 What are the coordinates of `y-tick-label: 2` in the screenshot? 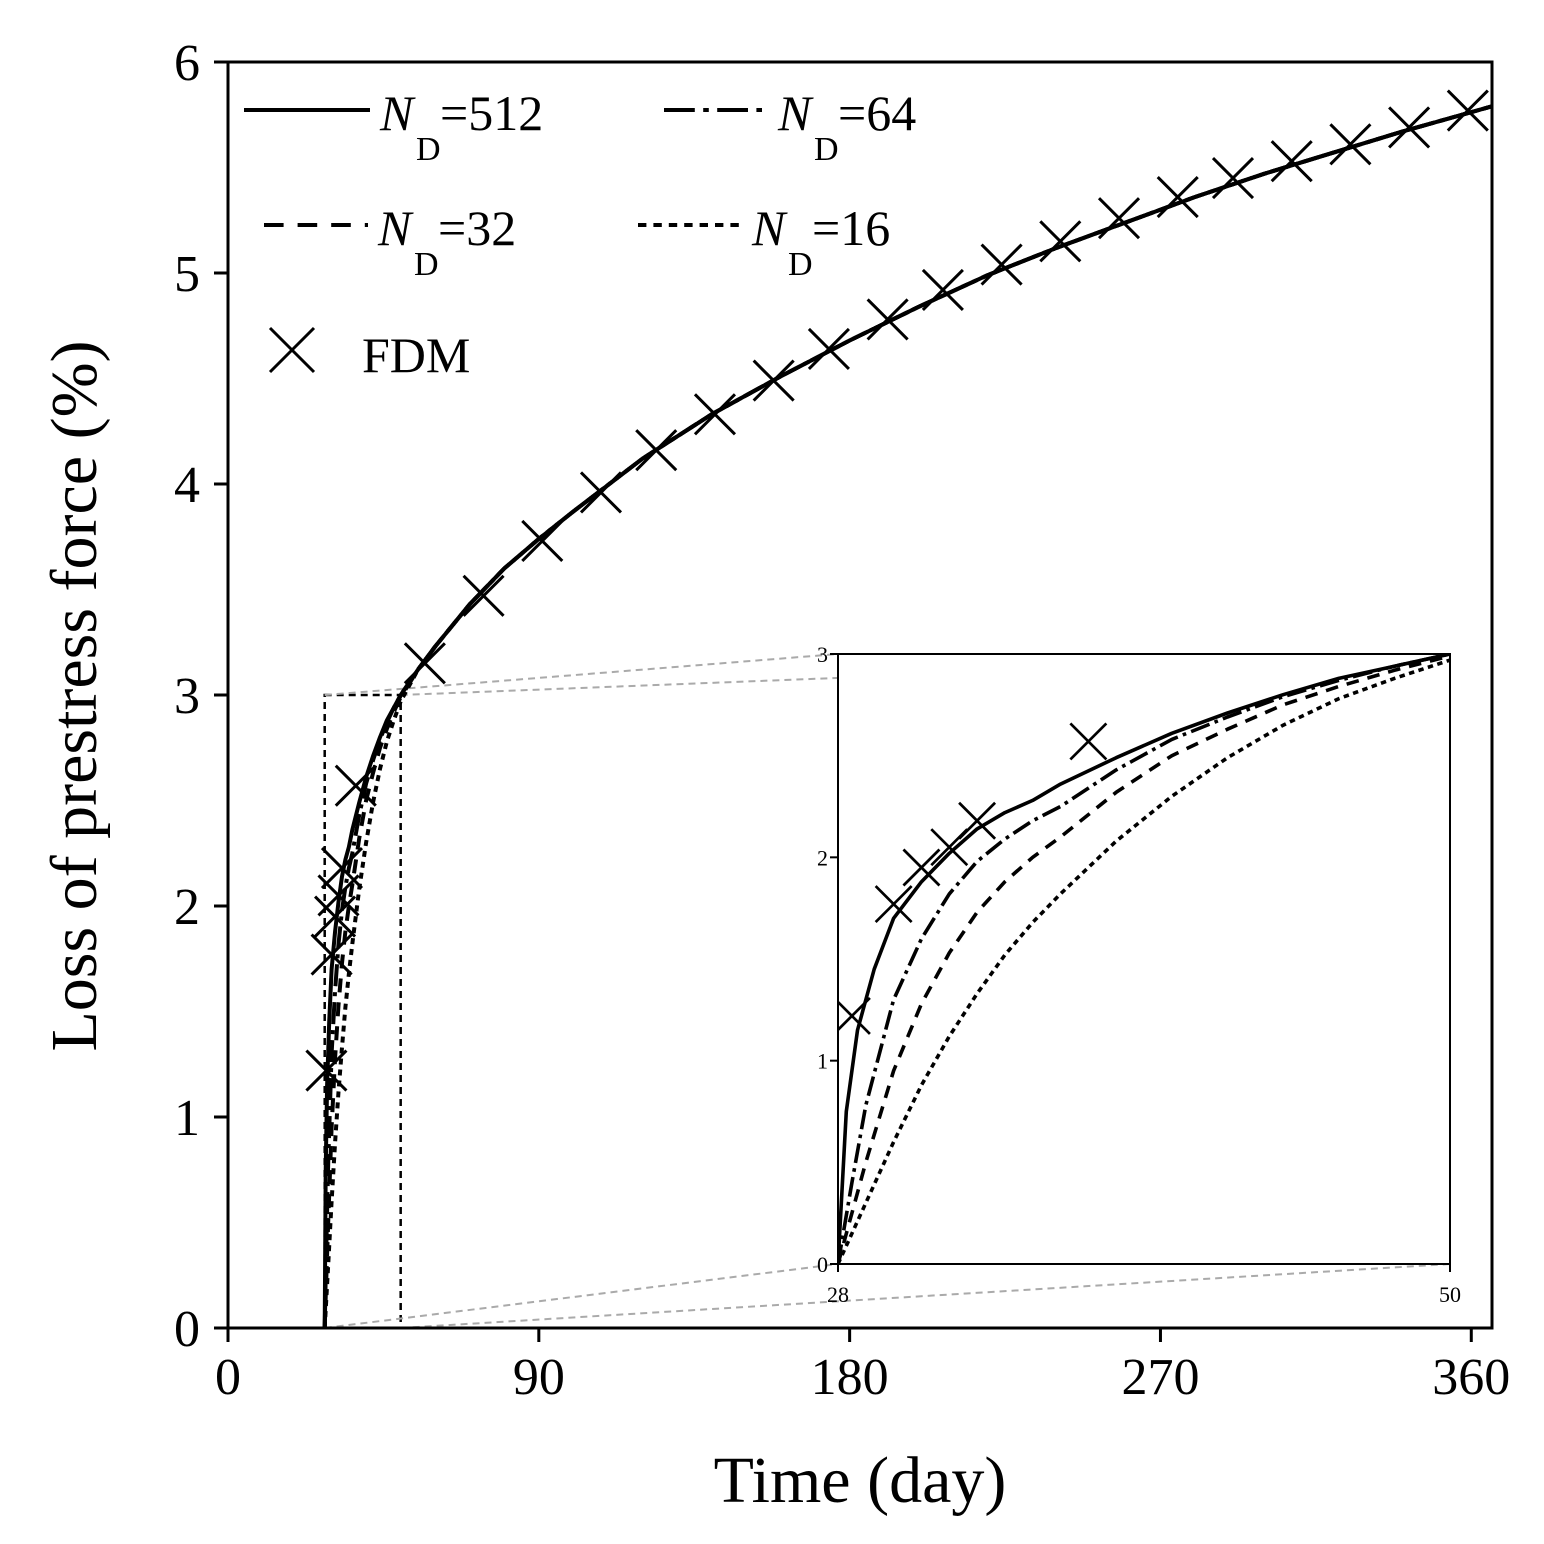 It's located at (187, 907).